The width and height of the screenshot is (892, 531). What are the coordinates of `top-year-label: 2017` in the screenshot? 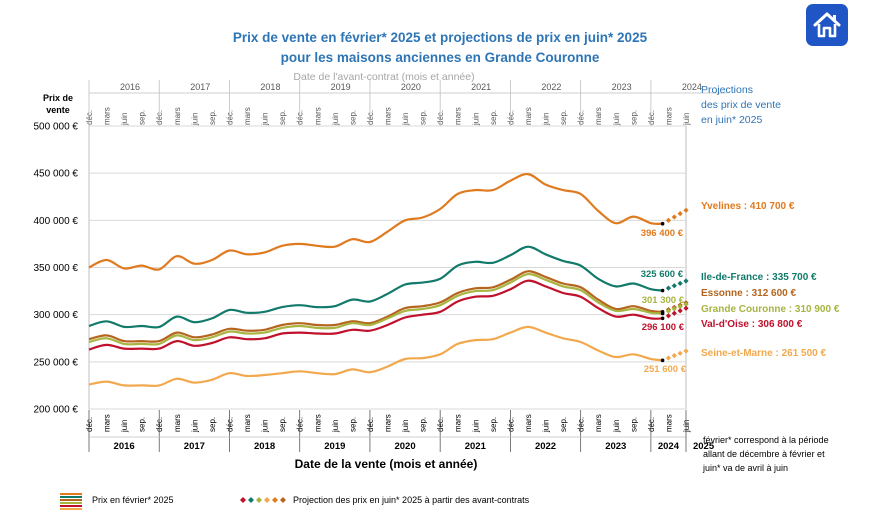 It's located at (200, 87).